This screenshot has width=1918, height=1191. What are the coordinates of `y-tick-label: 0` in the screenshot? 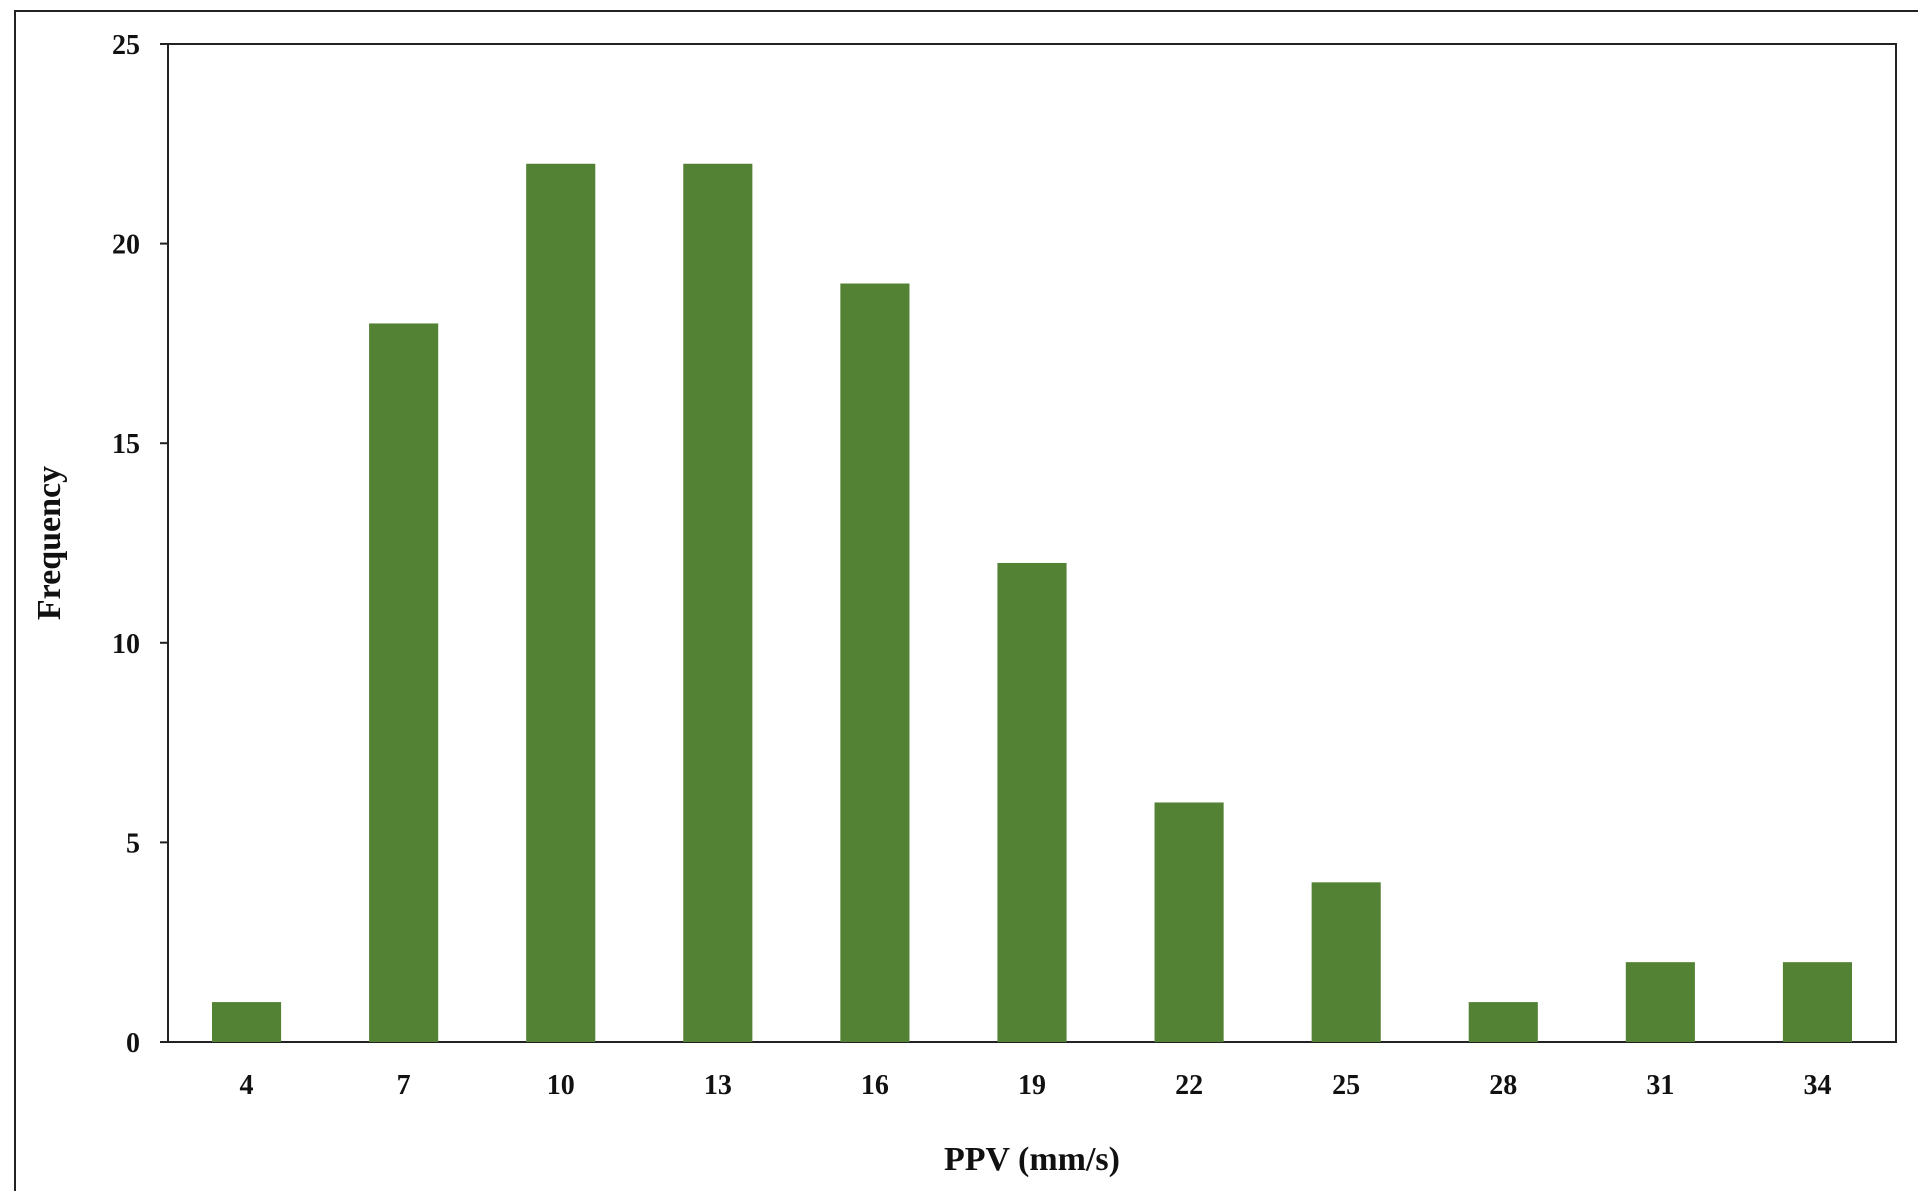 It's located at (133, 1043).